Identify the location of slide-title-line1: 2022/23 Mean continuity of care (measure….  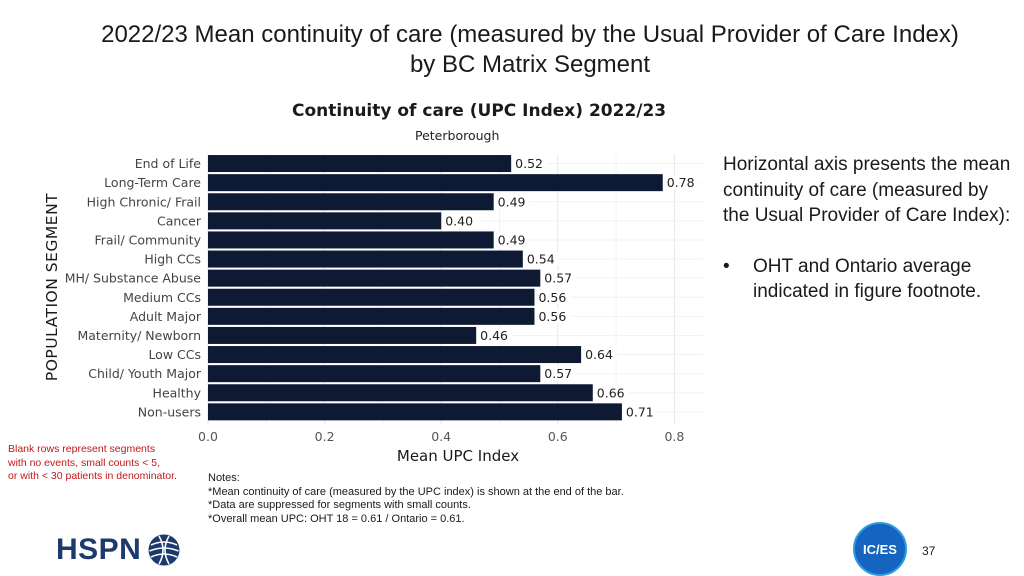
(530, 34).